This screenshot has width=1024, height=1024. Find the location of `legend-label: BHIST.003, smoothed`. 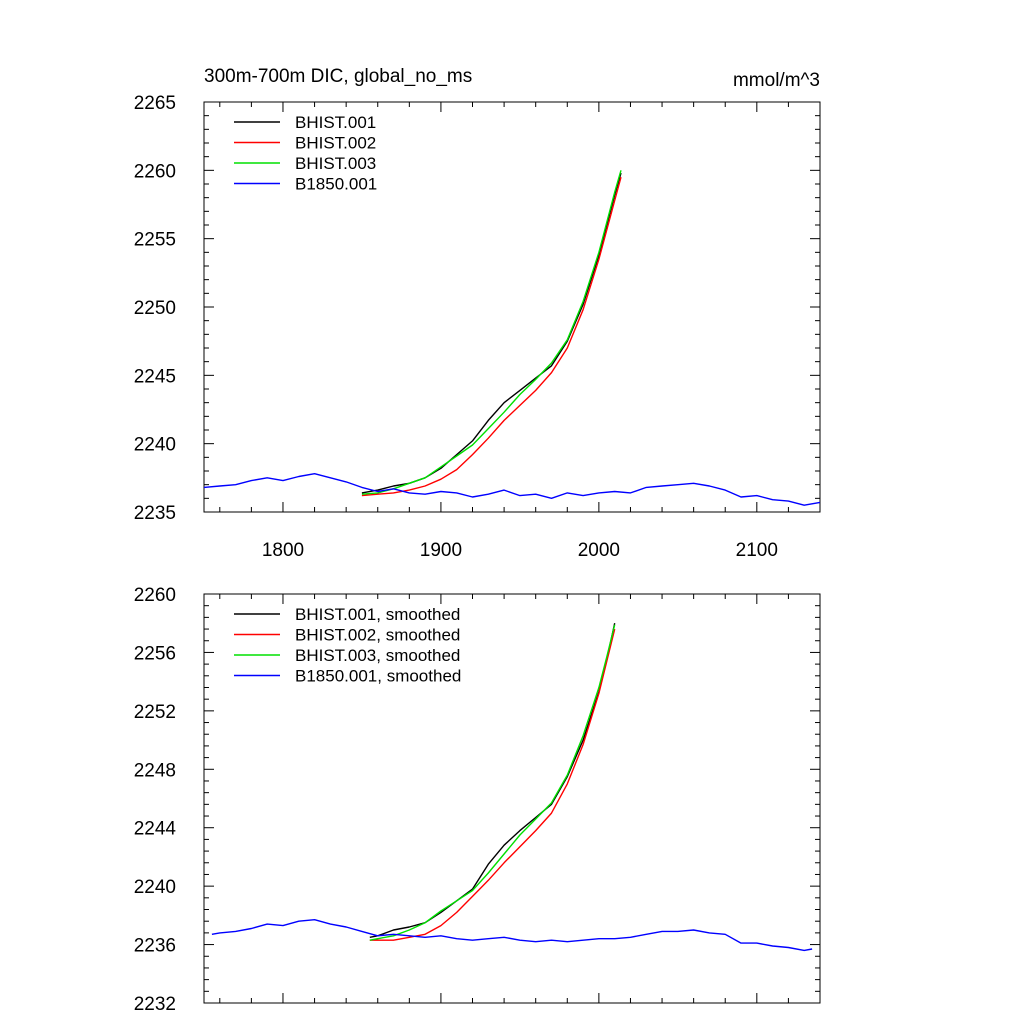

legend-label: BHIST.003, smoothed is located at coordinates (377, 655).